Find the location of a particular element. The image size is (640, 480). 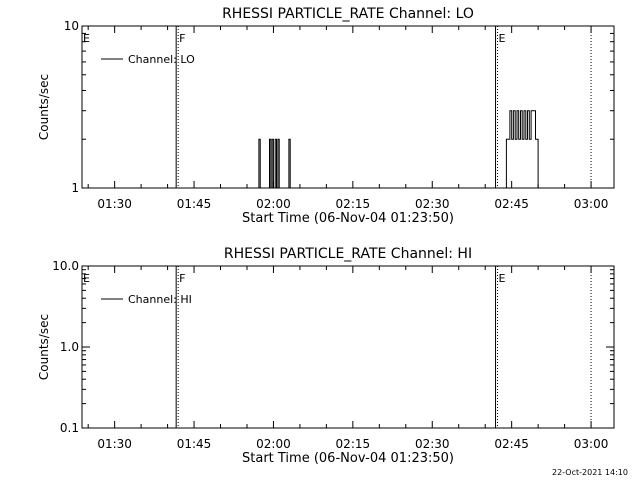

legend-label: Channel: LO is located at coordinates (161, 59).